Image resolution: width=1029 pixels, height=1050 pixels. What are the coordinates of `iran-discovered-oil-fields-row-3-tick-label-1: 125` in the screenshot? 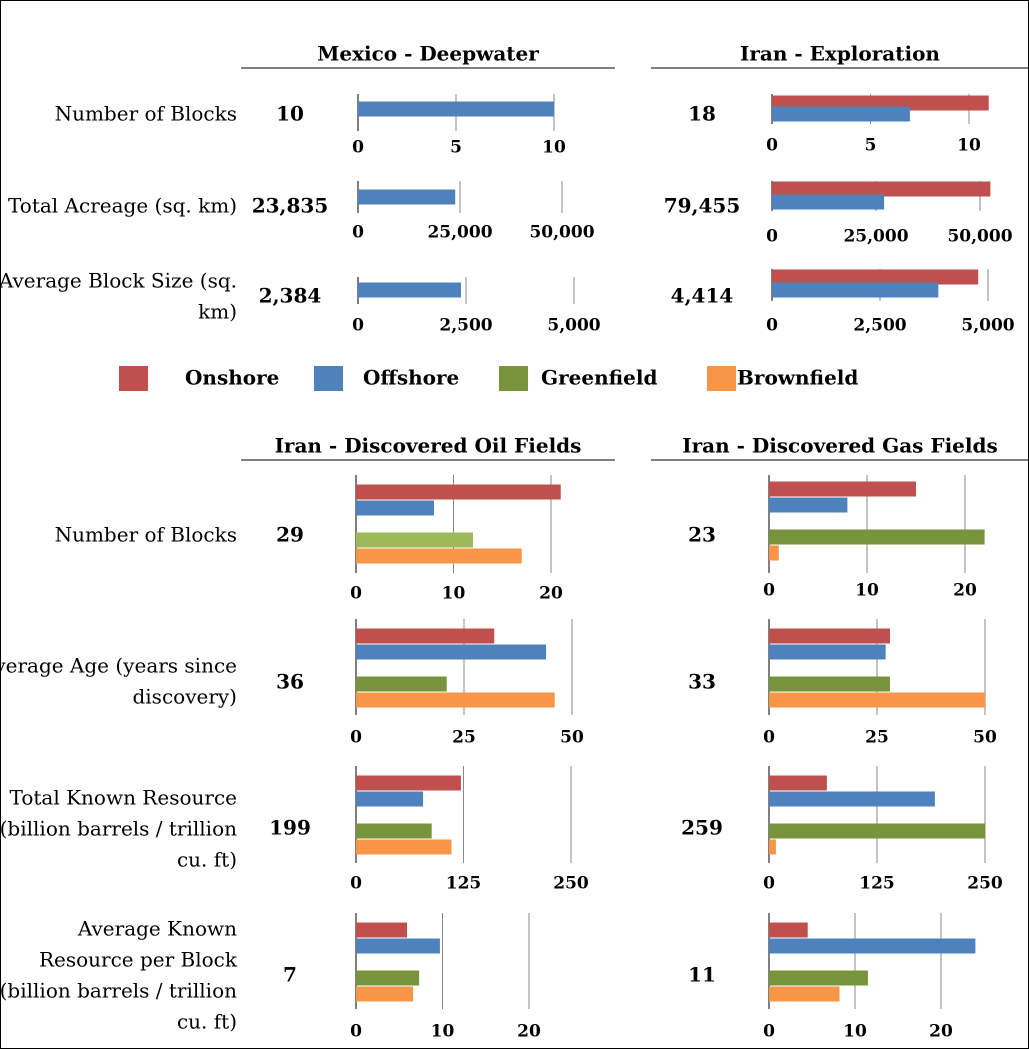 It's located at (464, 884).